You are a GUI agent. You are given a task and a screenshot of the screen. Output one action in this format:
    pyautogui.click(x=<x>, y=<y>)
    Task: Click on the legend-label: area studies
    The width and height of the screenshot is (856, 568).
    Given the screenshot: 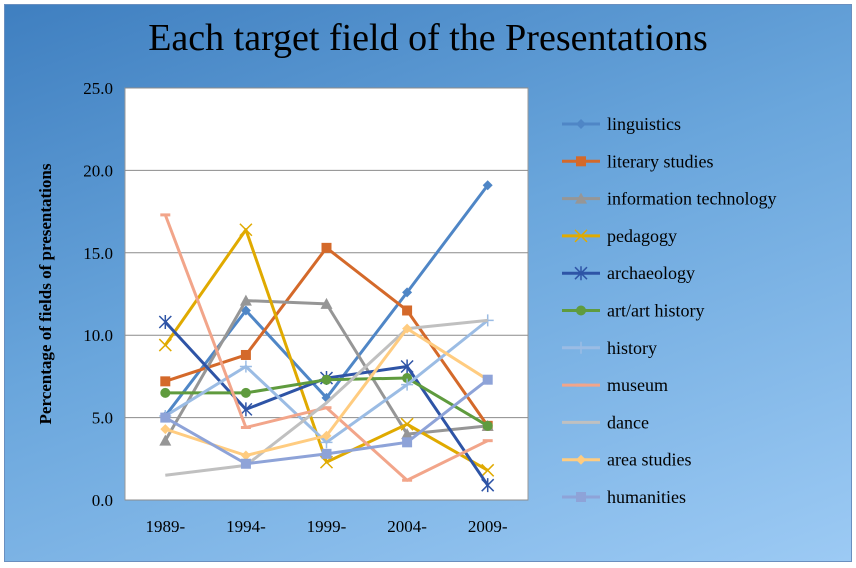 What is the action you would take?
    pyautogui.click(x=649, y=460)
    